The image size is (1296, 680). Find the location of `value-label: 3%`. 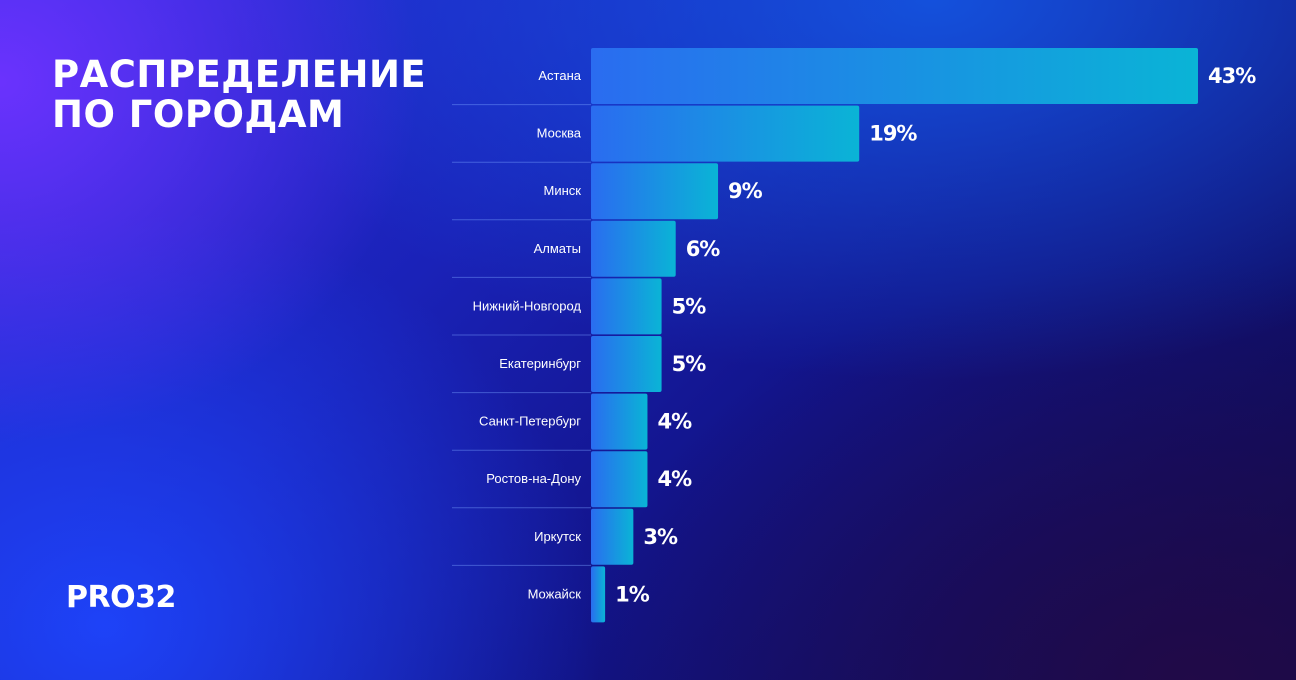

value-label: 3% is located at coordinates (660, 537).